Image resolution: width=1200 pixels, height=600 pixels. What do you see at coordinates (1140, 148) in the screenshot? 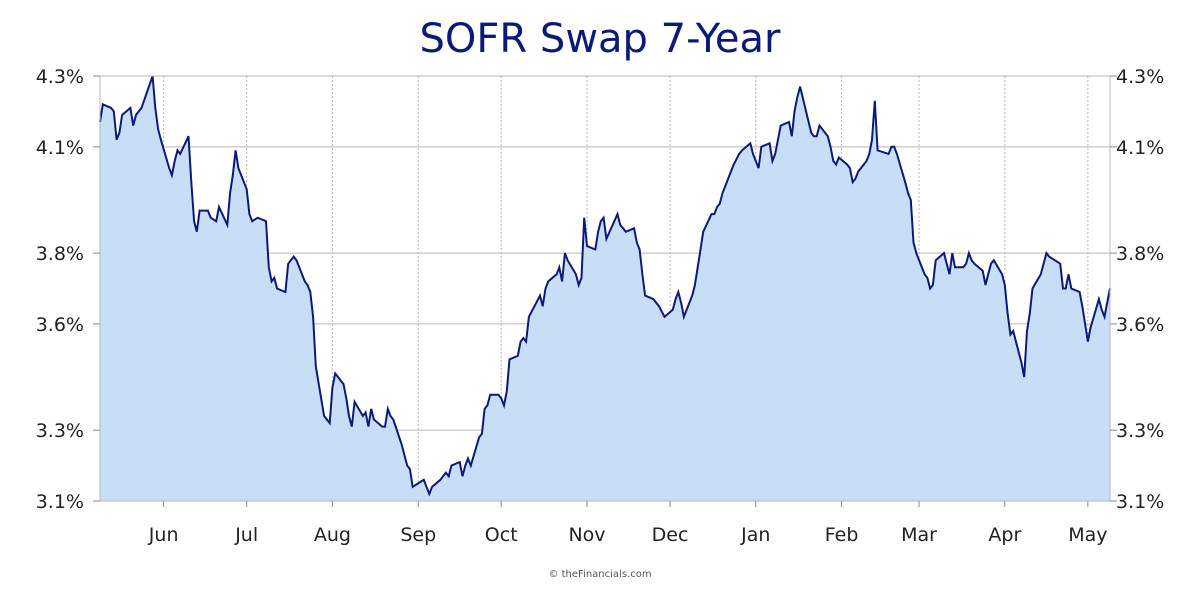
I see `y-tick-label-right: 4.1%` at bounding box center [1140, 148].